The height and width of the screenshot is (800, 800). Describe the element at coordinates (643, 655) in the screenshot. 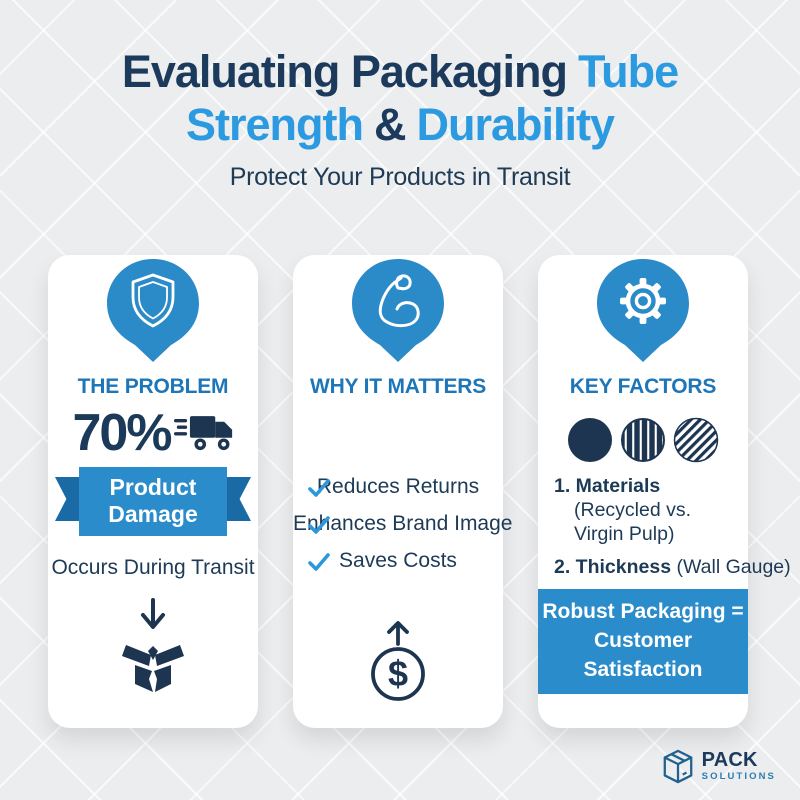

I see `banner-line-2: Customer Satisfaction` at that location.